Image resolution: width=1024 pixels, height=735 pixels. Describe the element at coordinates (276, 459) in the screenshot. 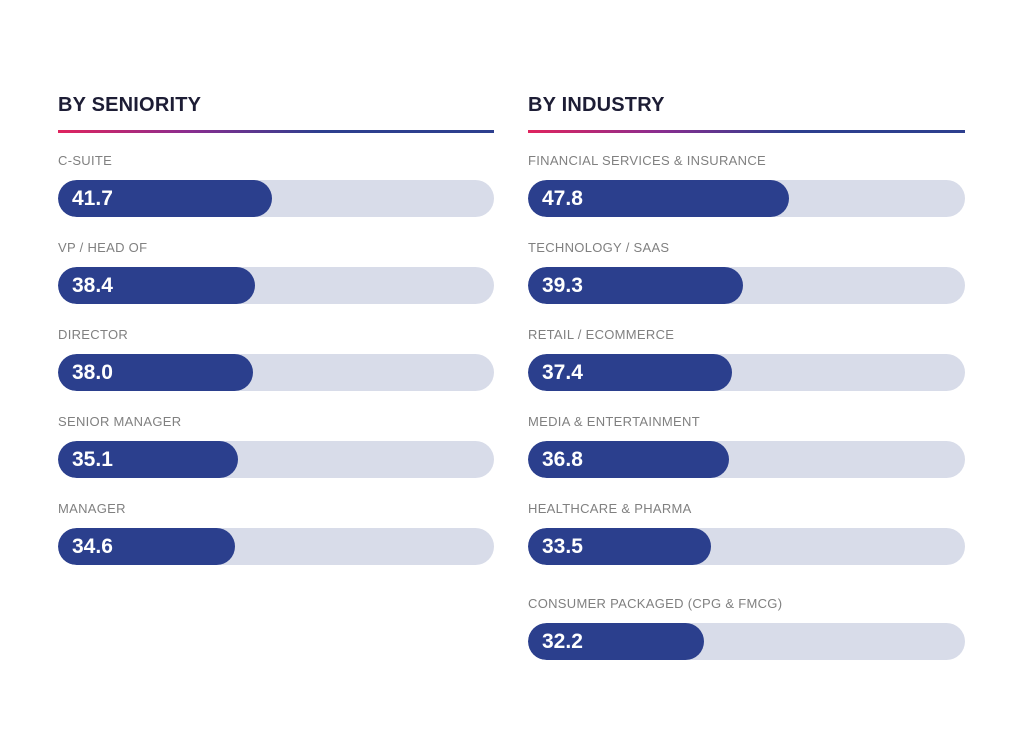

I see `seniority-bar-track: 35.1` at that location.